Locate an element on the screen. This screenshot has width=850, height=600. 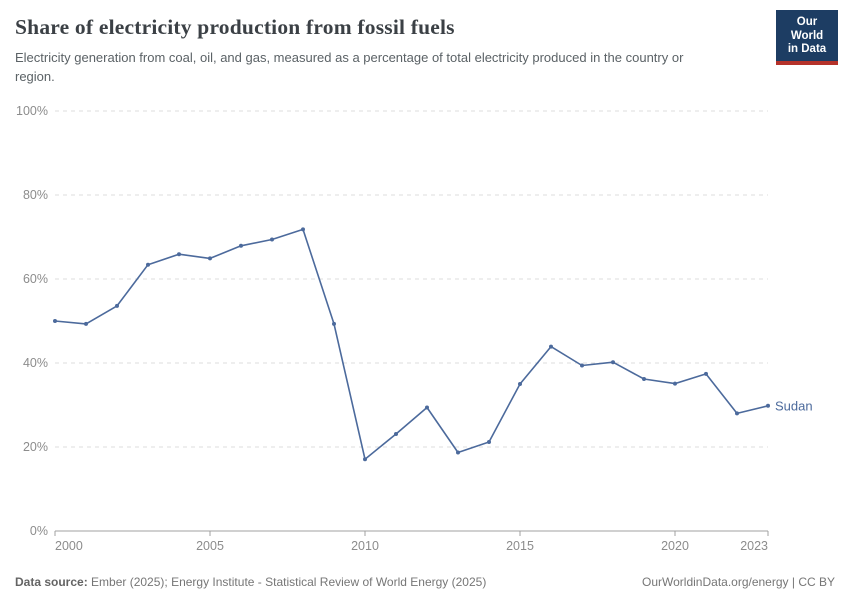
data-point-2004 is located at coordinates (179, 254).